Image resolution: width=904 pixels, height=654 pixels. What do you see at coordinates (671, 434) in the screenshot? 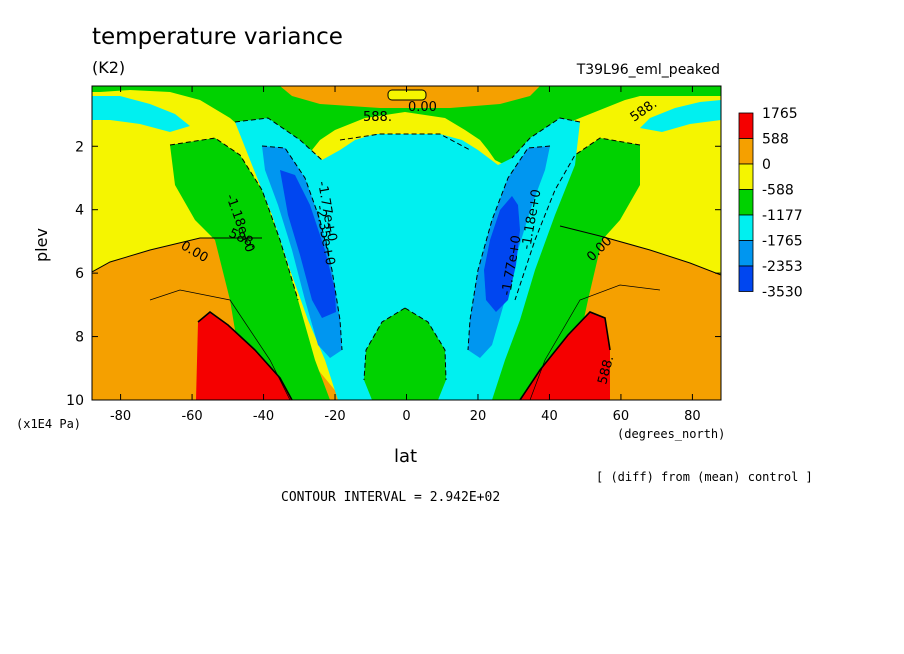
I see `x-axis-units: (degrees_north)` at bounding box center [671, 434].